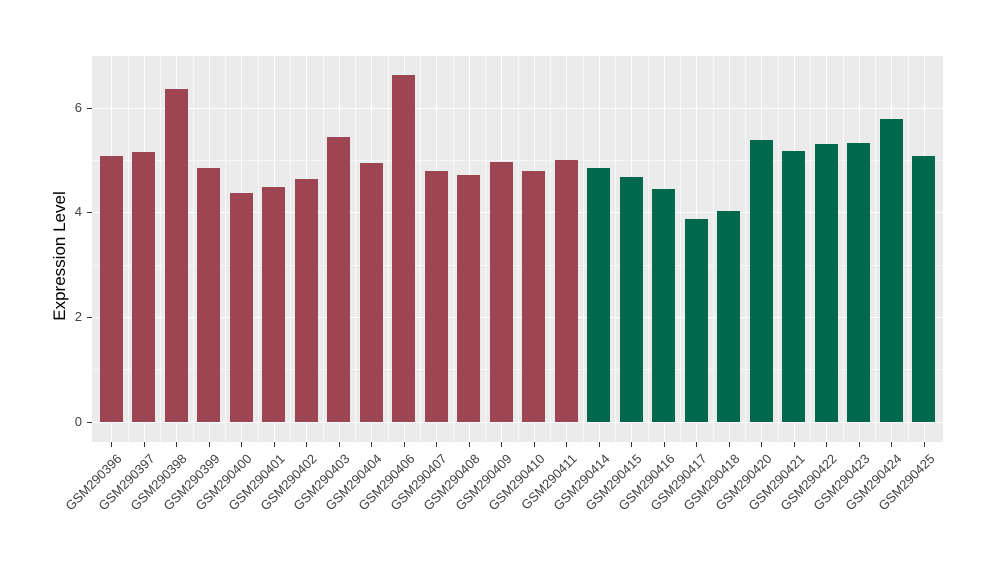 This screenshot has width=1000, height=580. I want to click on x-tick-mark-GSM290408, so click(469, 444).